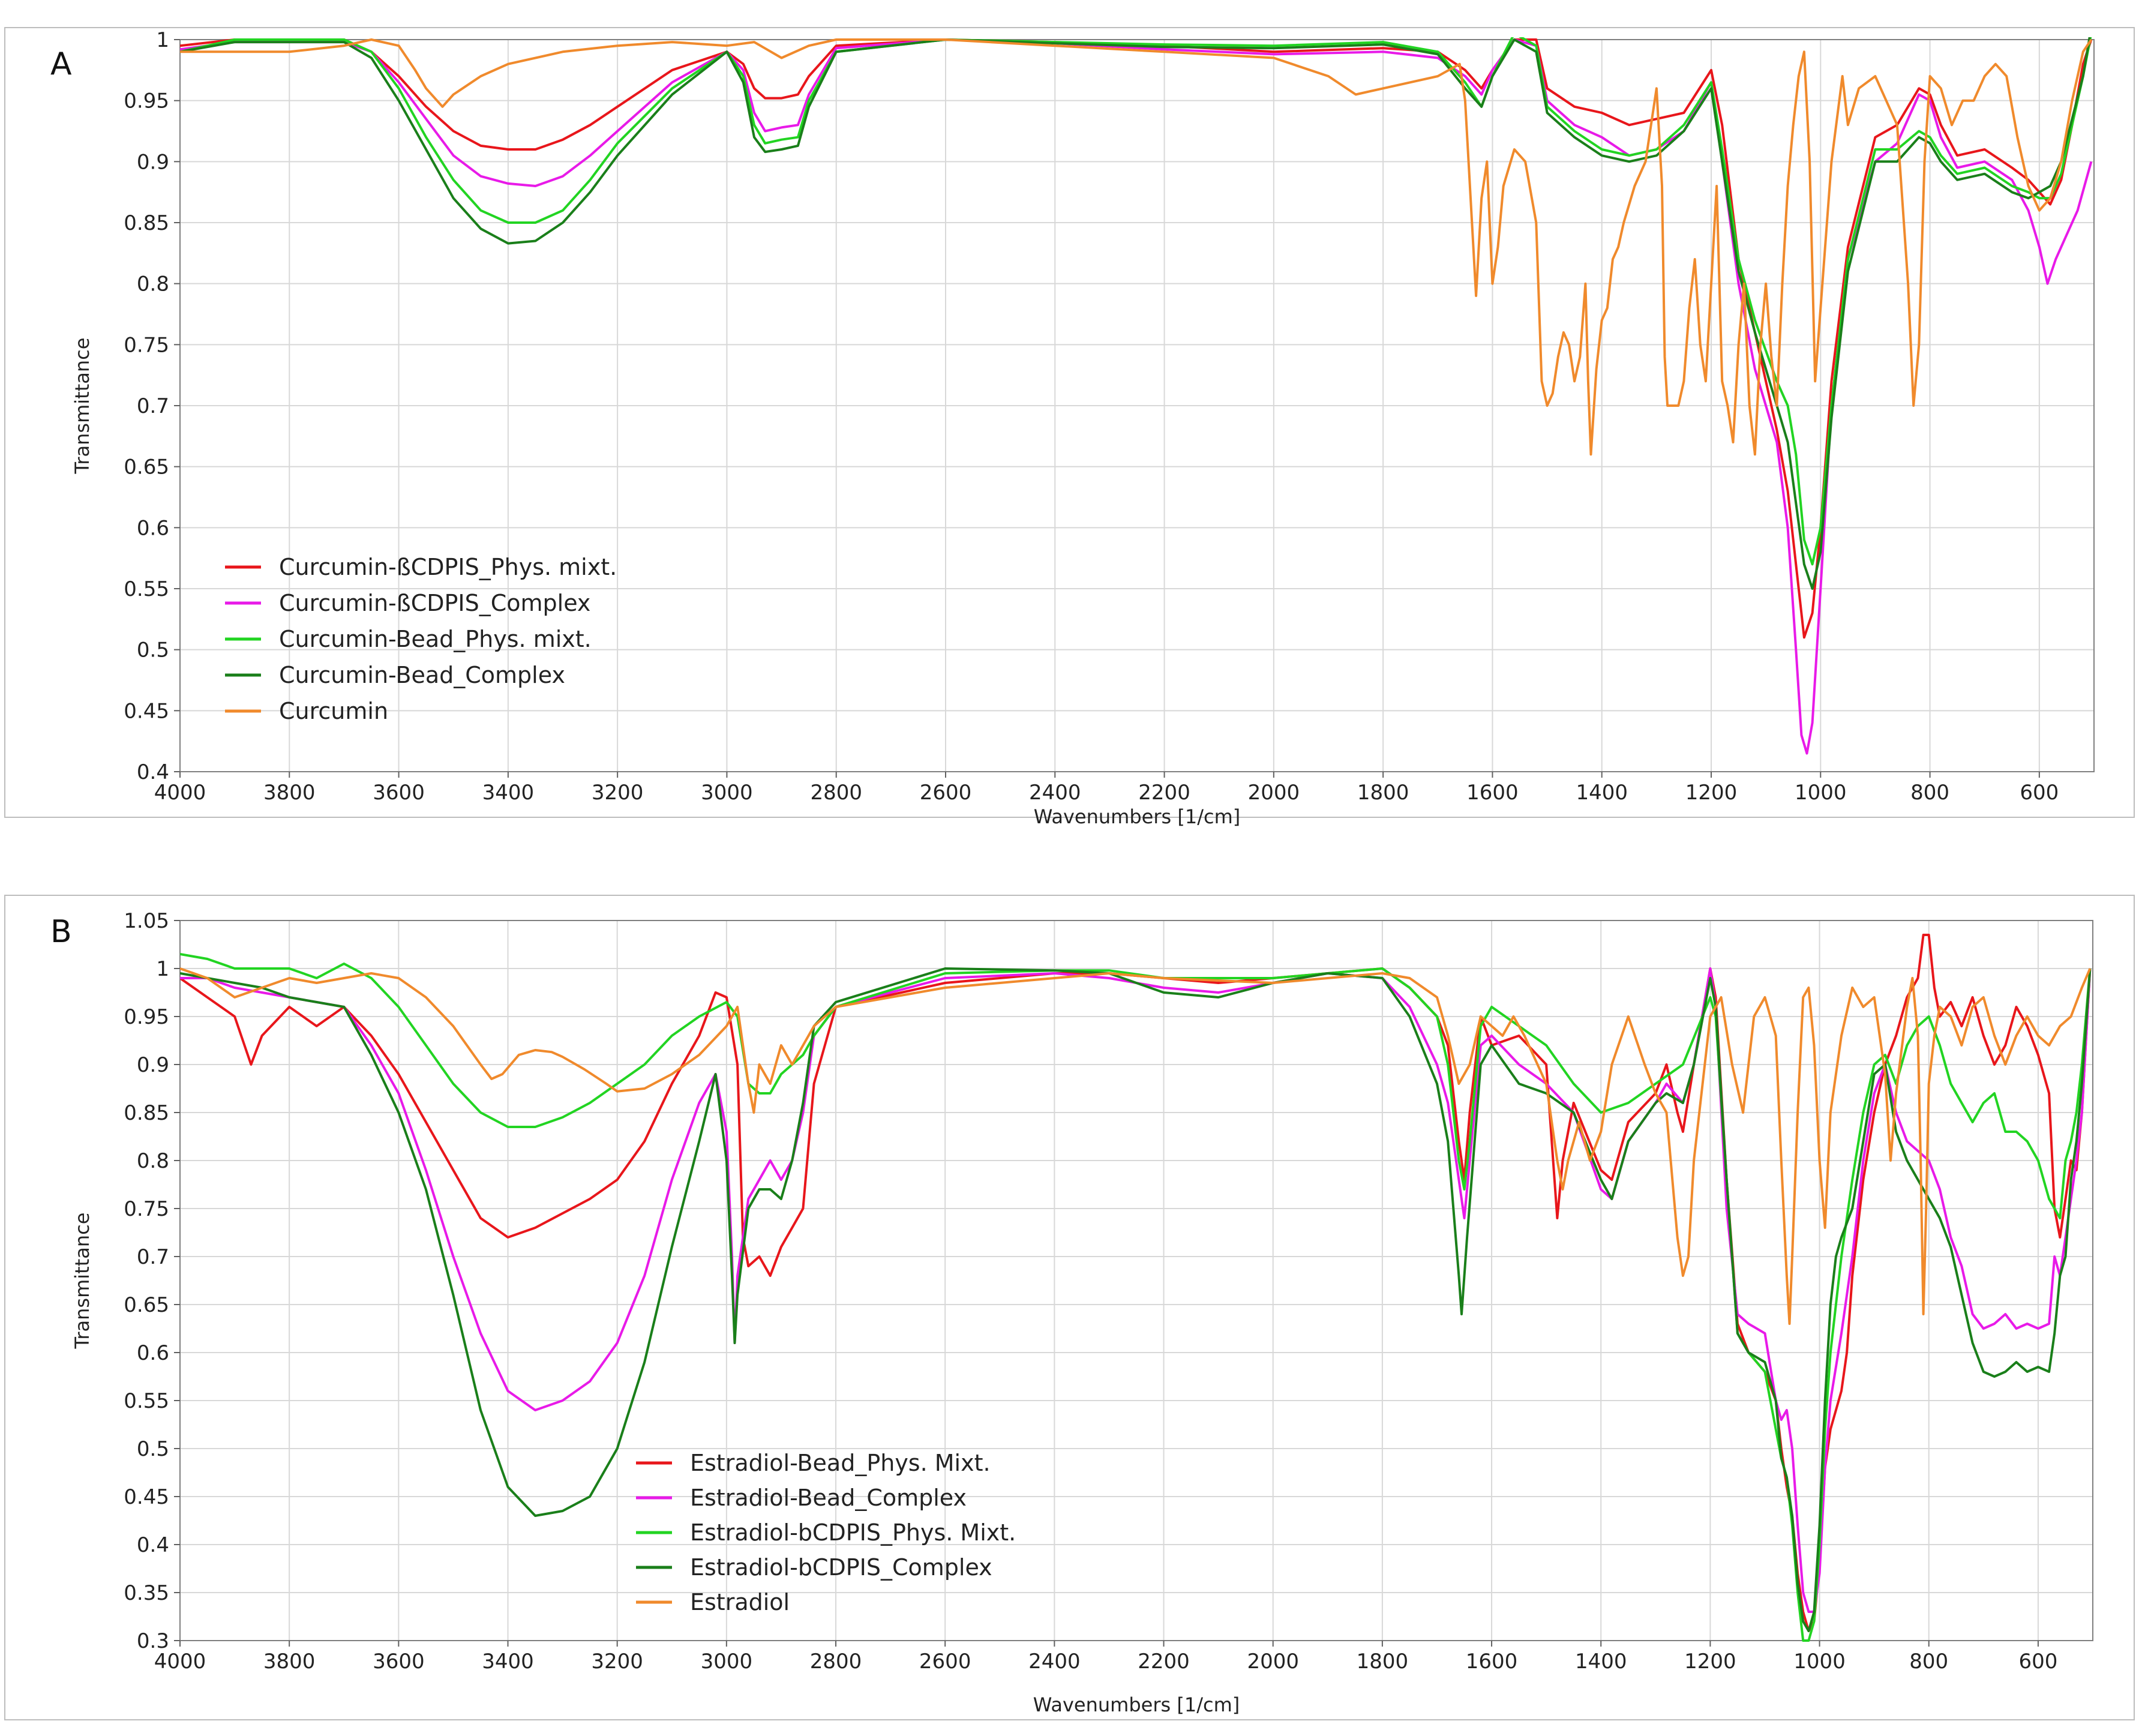 The width and height of the screenshot is (2139, 1736). What do you see at coordinates (841, 1463) in the screenshot?
I see `legend-label: Estradiol-Bead_Phys. Mixt.` at bounding box center [841, 1463].